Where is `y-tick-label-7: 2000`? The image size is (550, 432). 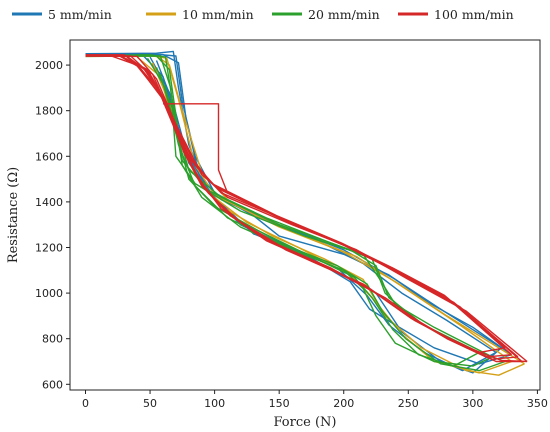 y-tick-label-7: 2000 is located at coordinates (49, 65).